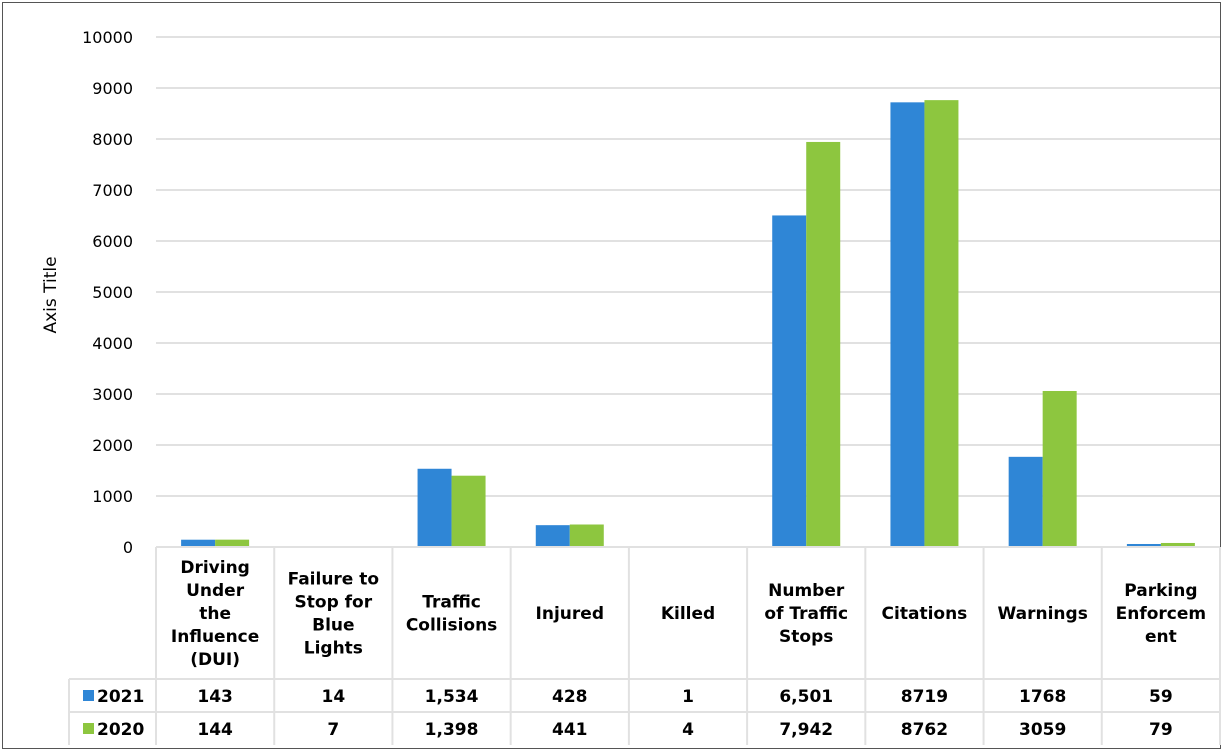  I want to click on y-tick-label: 3000, so click(112, 394).